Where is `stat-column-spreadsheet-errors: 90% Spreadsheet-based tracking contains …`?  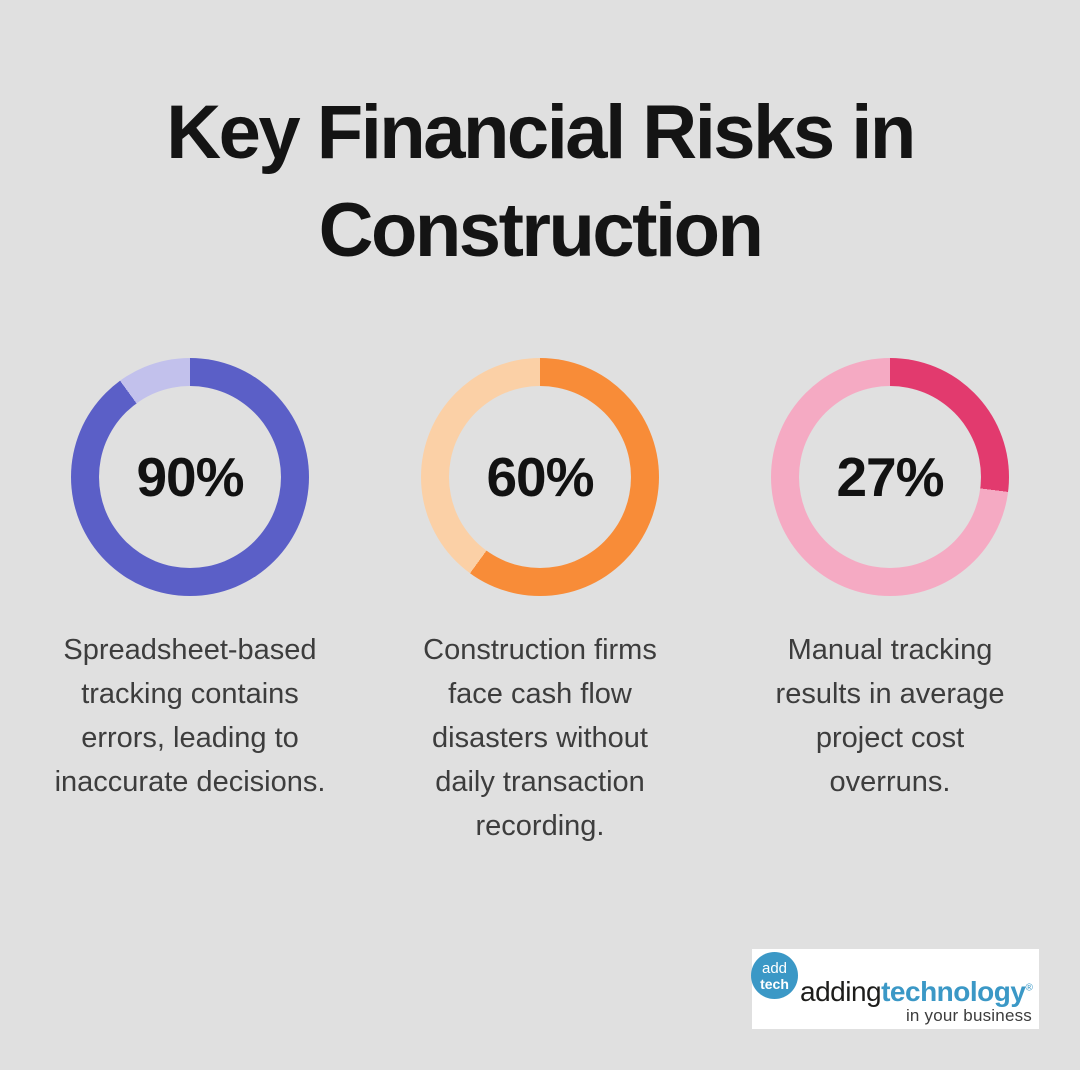
stat-column-spreadsheet-errors: 90% Spreadsheet-based tracking contains … is located at coordinates (190, 603).